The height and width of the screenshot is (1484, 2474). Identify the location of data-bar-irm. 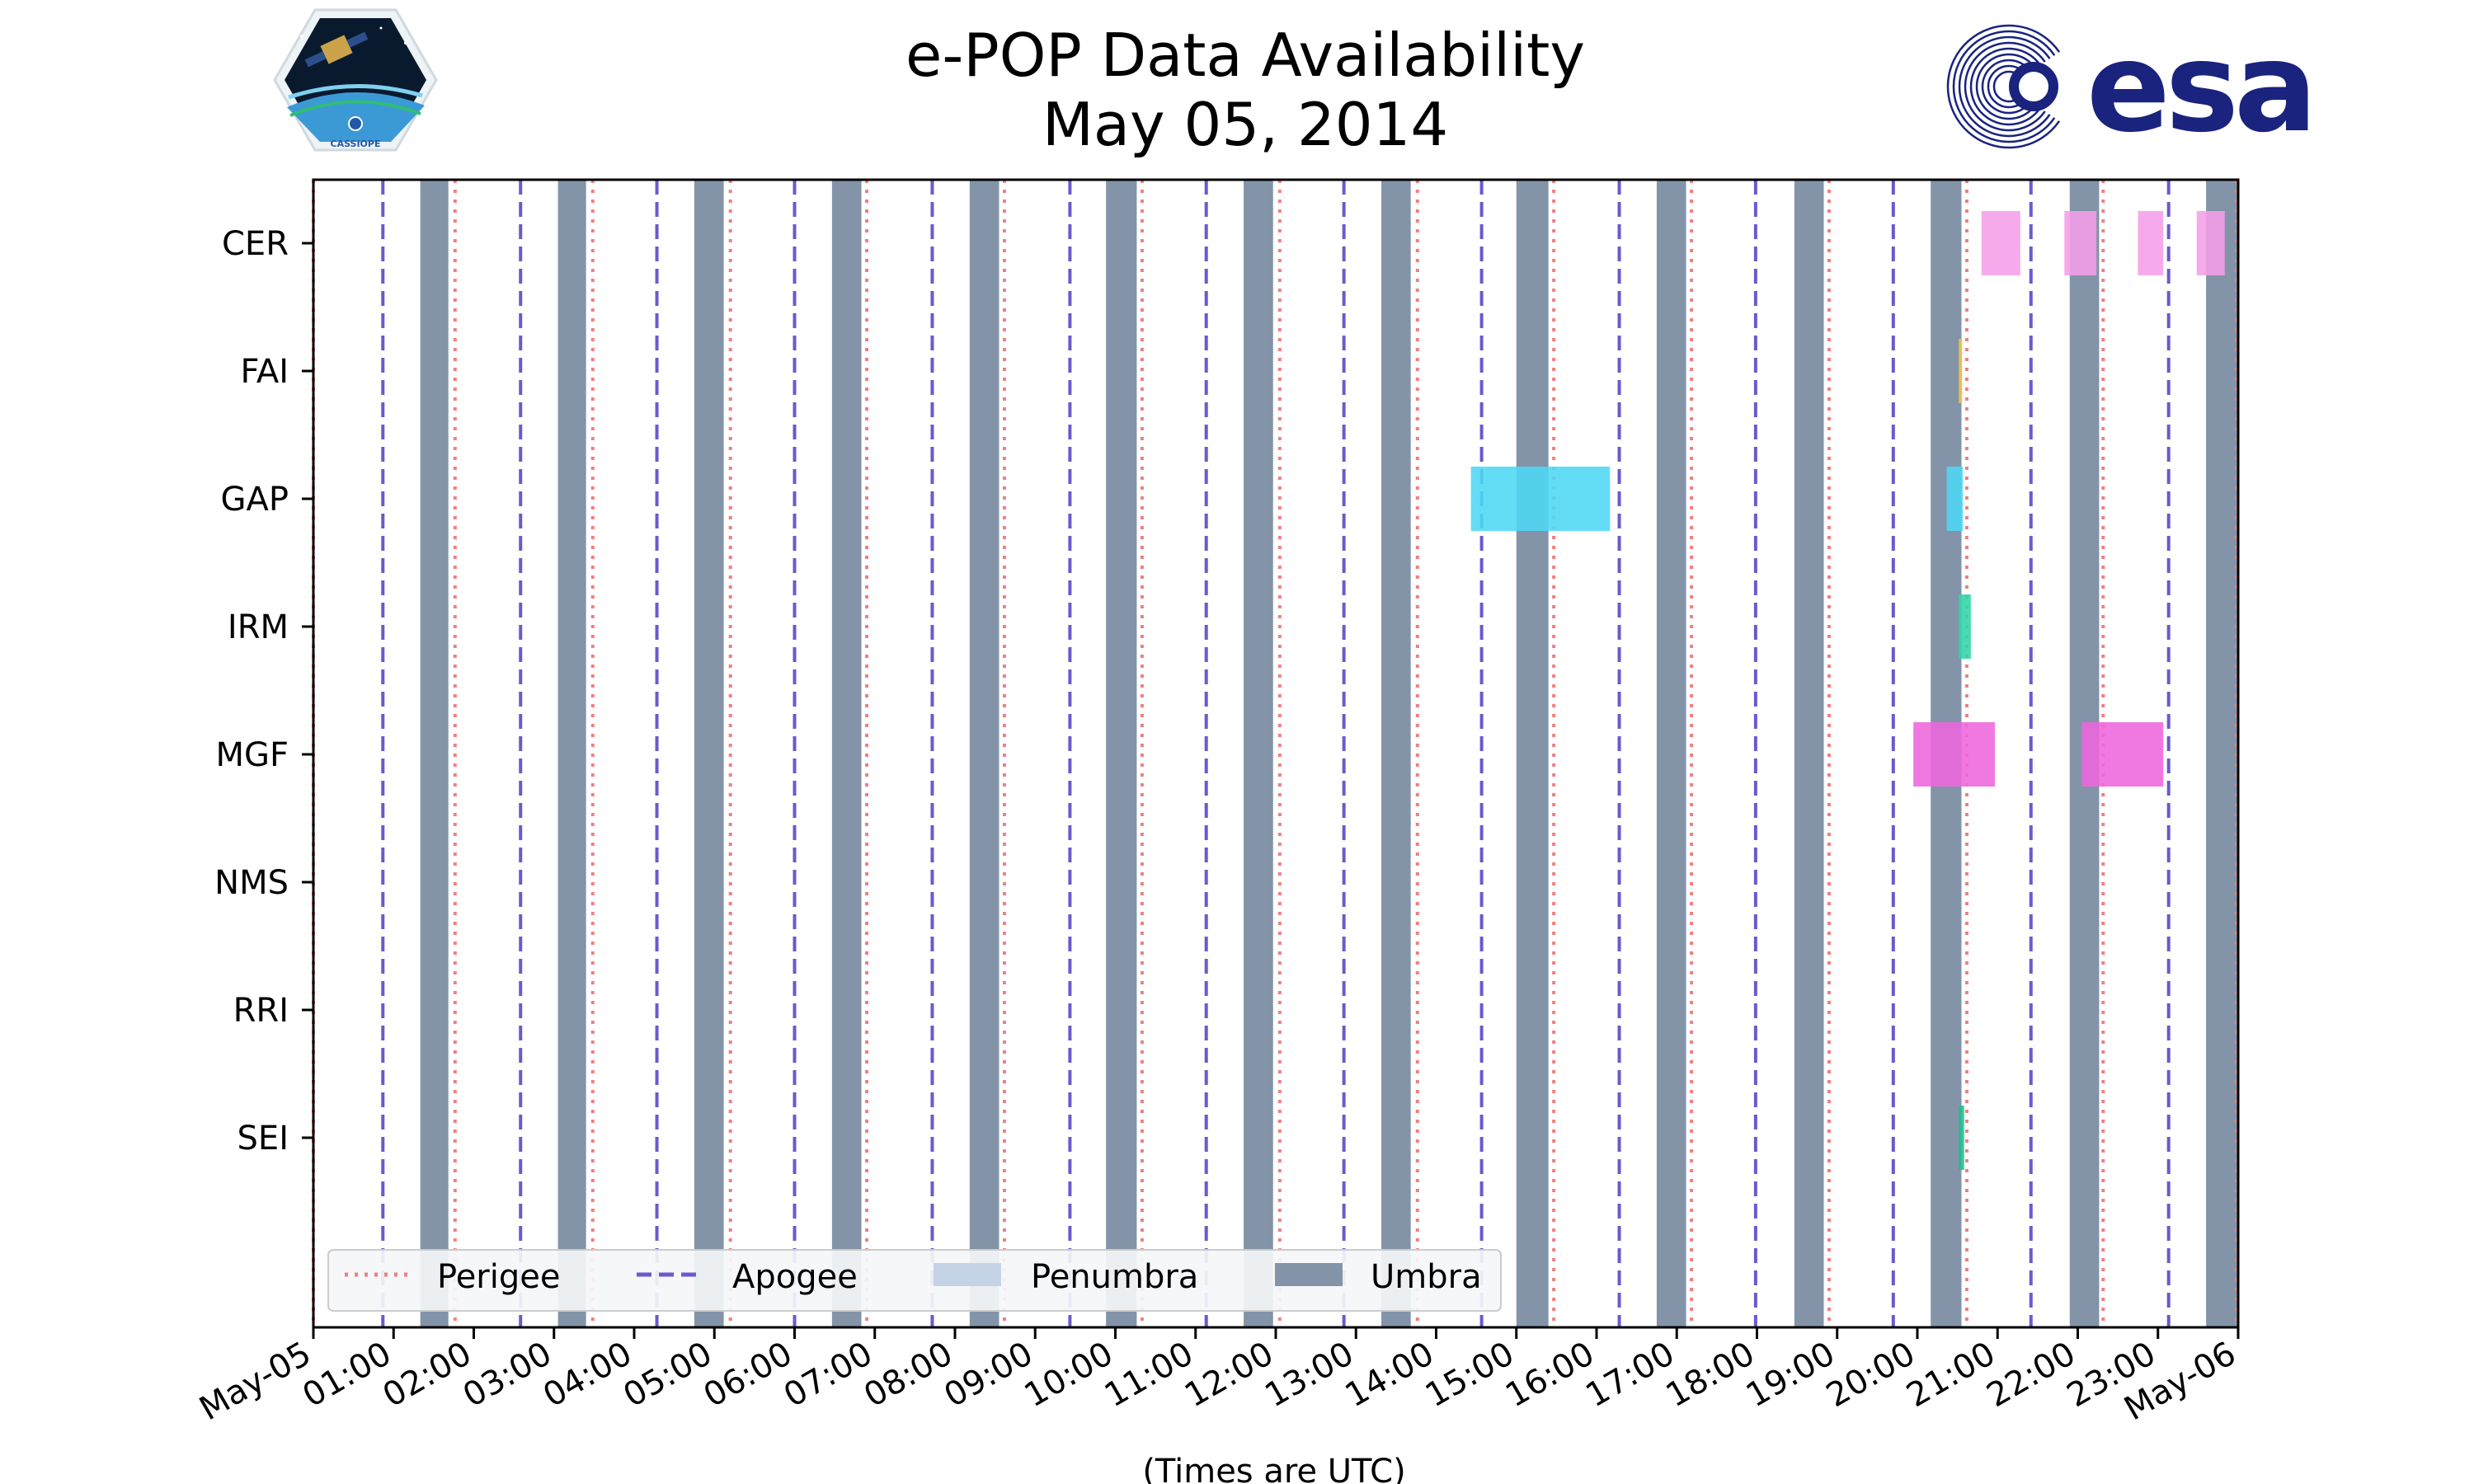
(1965, 626).